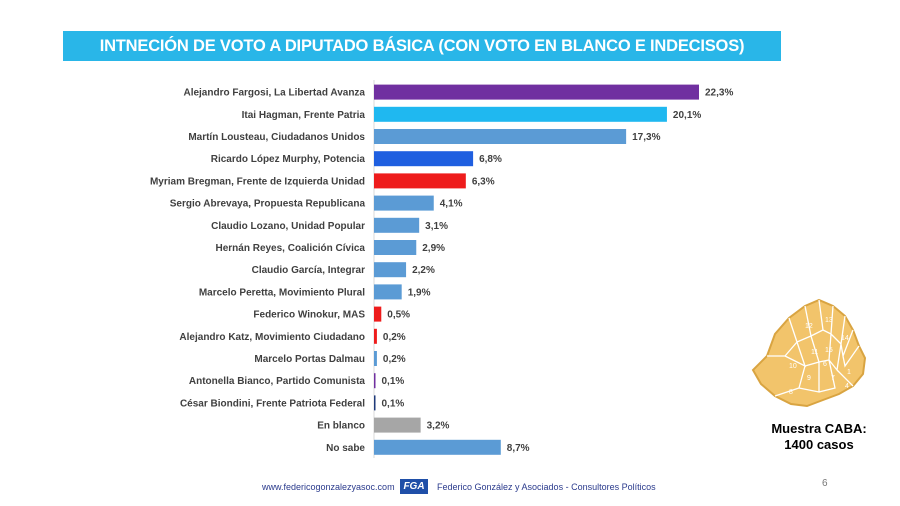 The image size is (900, 506). Describe the element at coordinates (829, 350) in the screenshot. I see `svg-text: 15` at that location.